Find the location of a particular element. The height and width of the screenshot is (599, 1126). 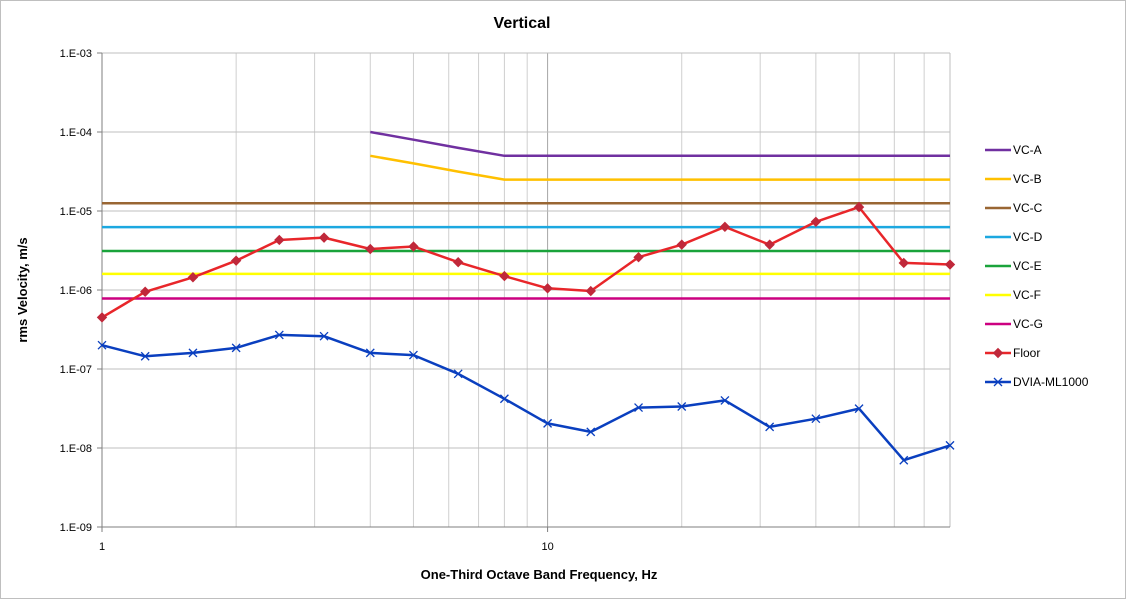

legend-item-vc-e: VC-E is located at coordinates (1013, 266).